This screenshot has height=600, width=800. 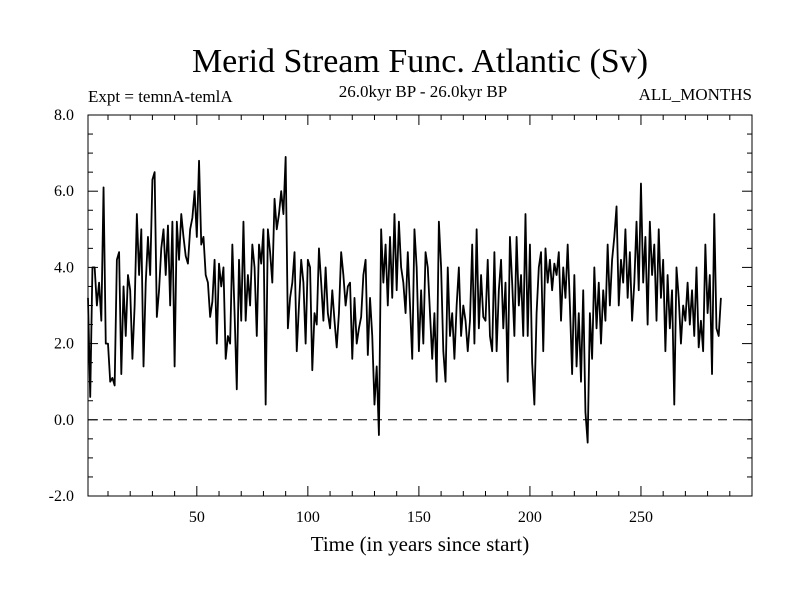 What do you see at coordinates (530, 517) in the screenshot?
I see `x-tick-label: 200` at bounding box center [530, 517].